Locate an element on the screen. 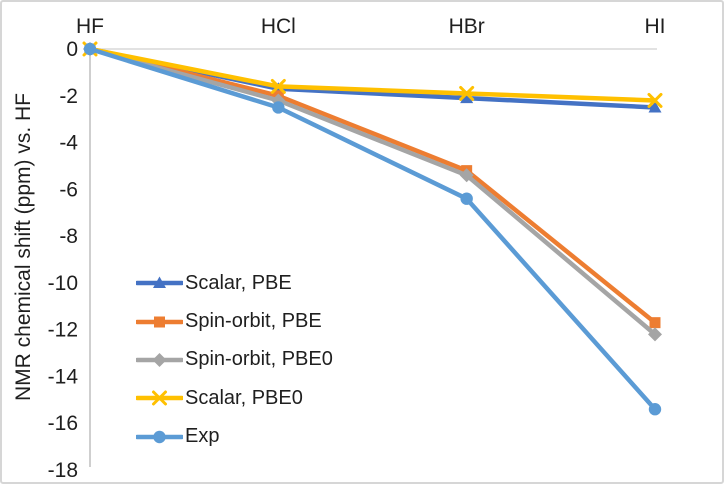 The height and width of the screenshot is (484, 724). y-tick-label: -6 is located at coordinates (68, 189).